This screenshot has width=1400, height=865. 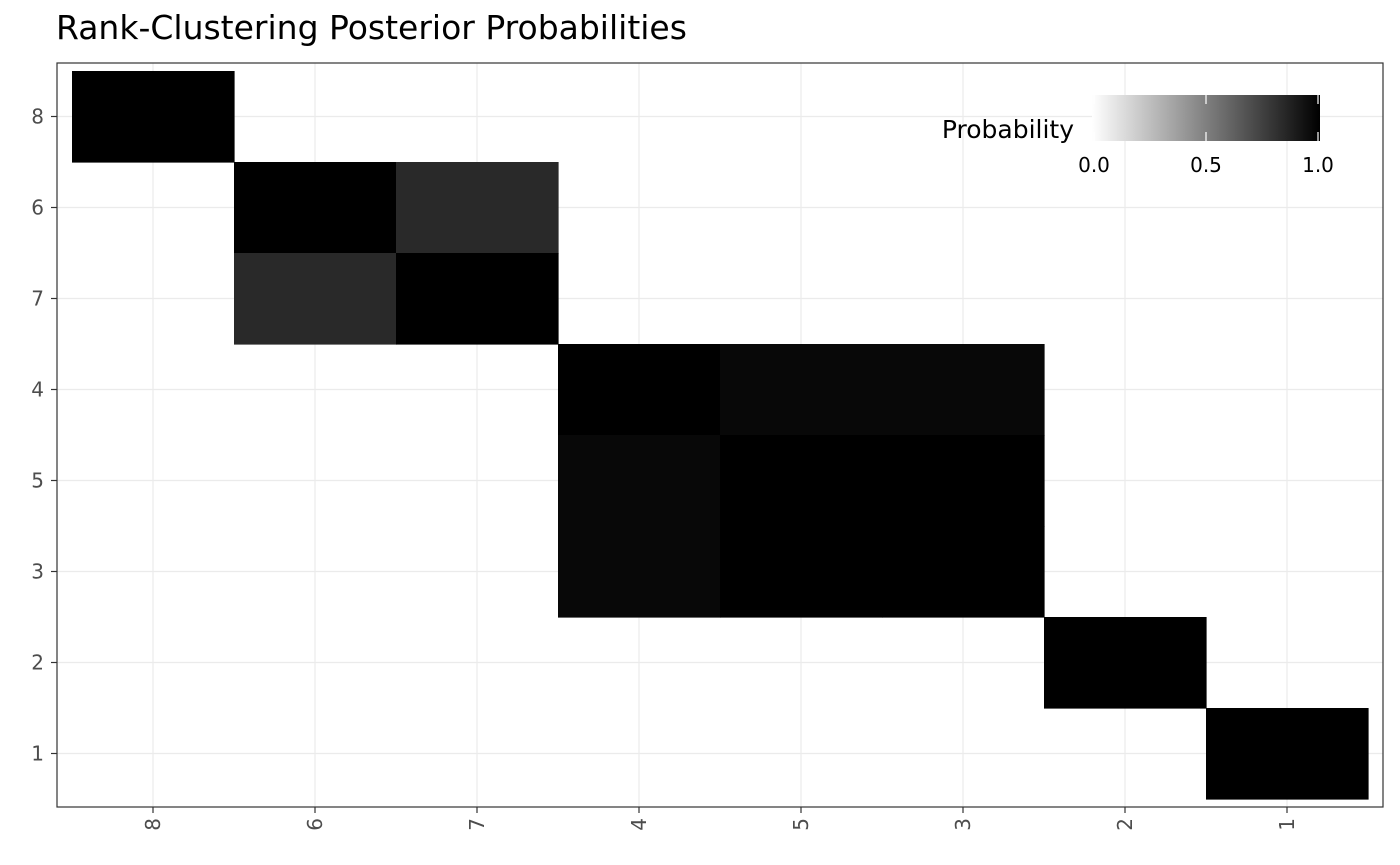 I want to click on x-tick-label: 6, so click(x=315, y=824).